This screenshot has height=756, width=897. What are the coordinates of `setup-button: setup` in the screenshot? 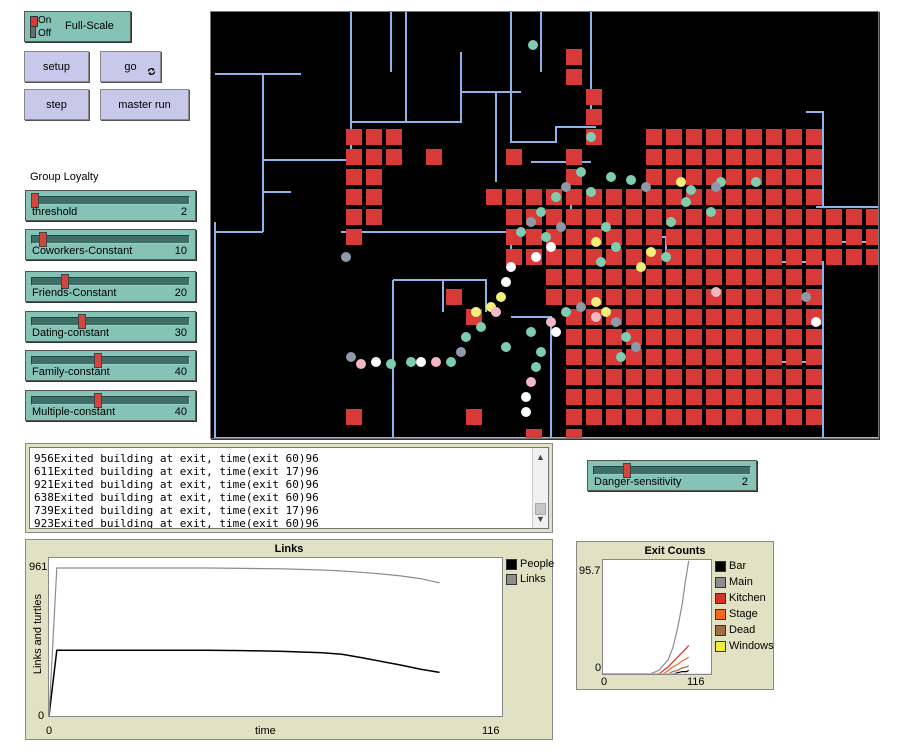 It's located at (56, 66).